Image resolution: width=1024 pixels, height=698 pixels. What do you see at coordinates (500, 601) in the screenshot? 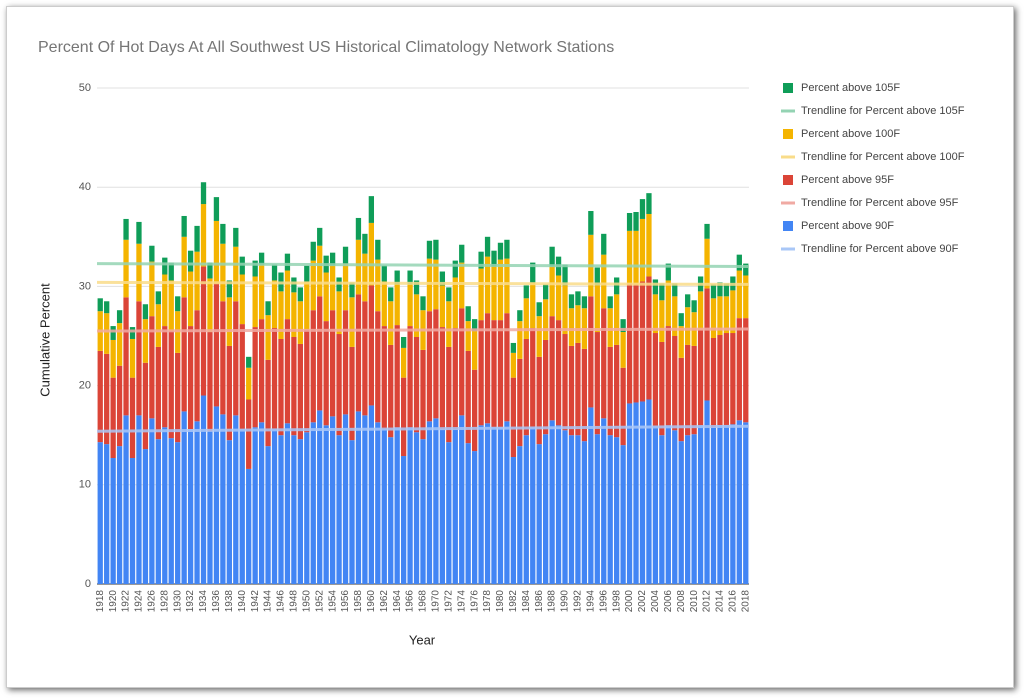
I see `x-tick-label: 1980` at bounding box center [500, 601].